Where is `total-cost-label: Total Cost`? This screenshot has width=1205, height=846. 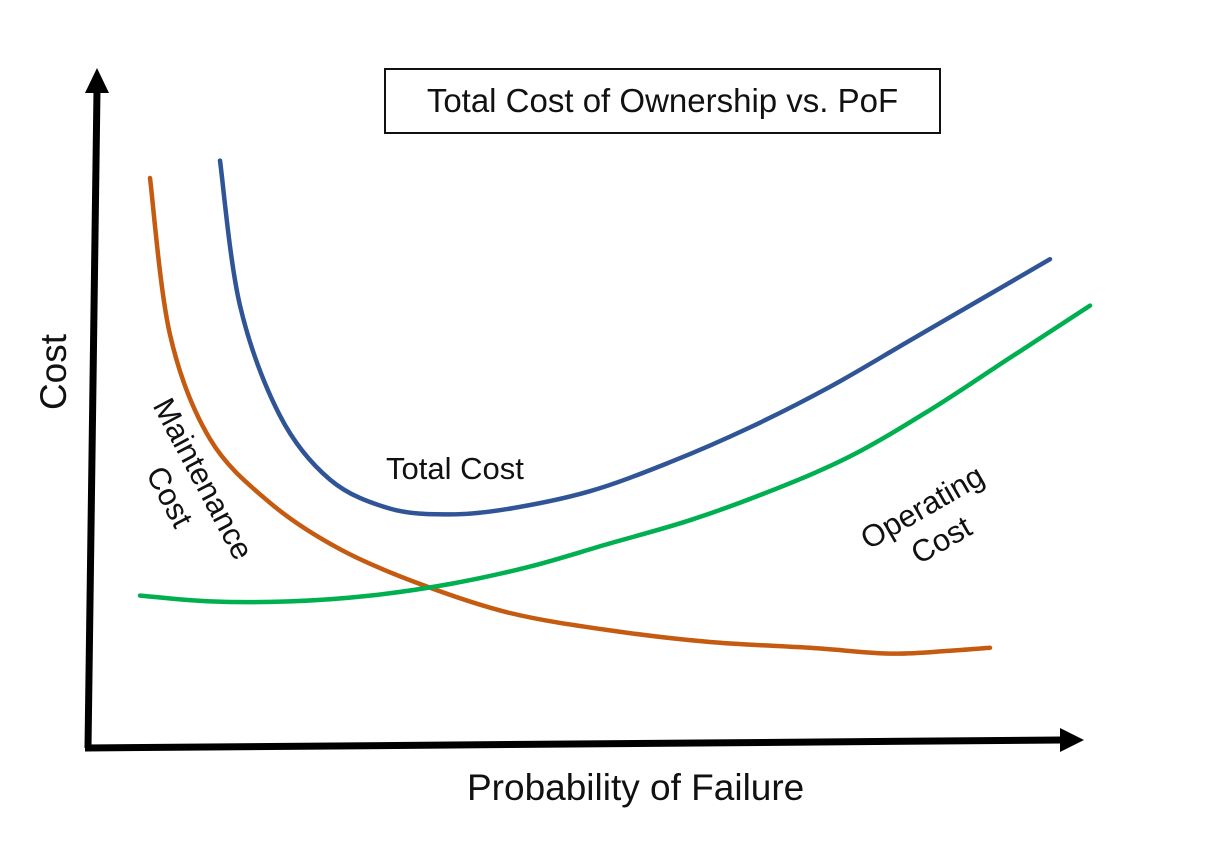
total-cost-label: Total Cost is located at coordinates (455, 468).